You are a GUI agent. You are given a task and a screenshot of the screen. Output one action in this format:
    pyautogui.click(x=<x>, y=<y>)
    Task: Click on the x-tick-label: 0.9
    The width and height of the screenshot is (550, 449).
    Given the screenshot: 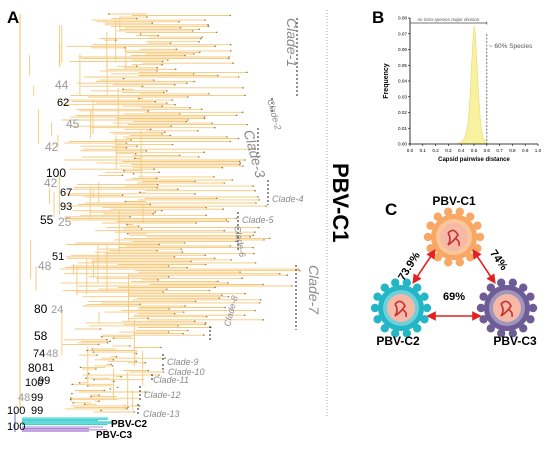 What is the action you would take?
    pyautogui.click(x=525, y=150)
    